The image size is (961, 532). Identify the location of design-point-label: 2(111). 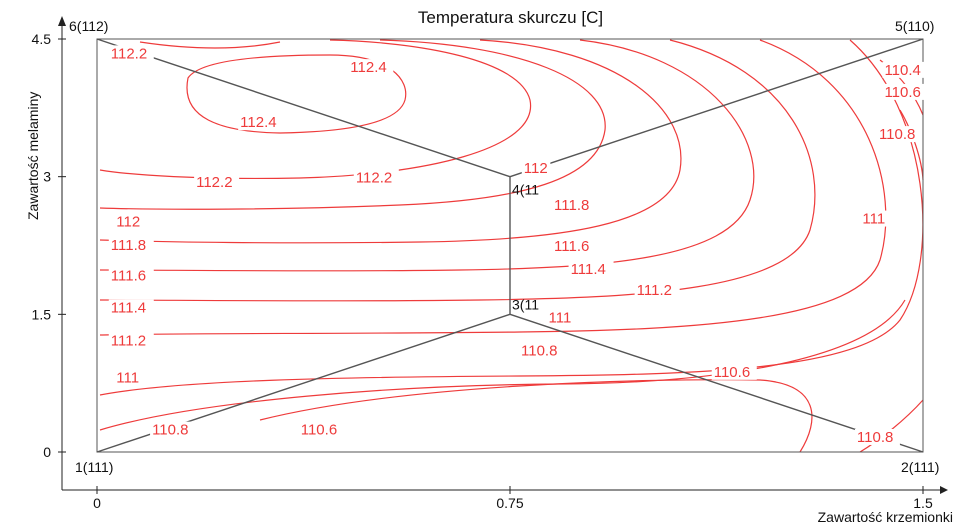
(920, 467).